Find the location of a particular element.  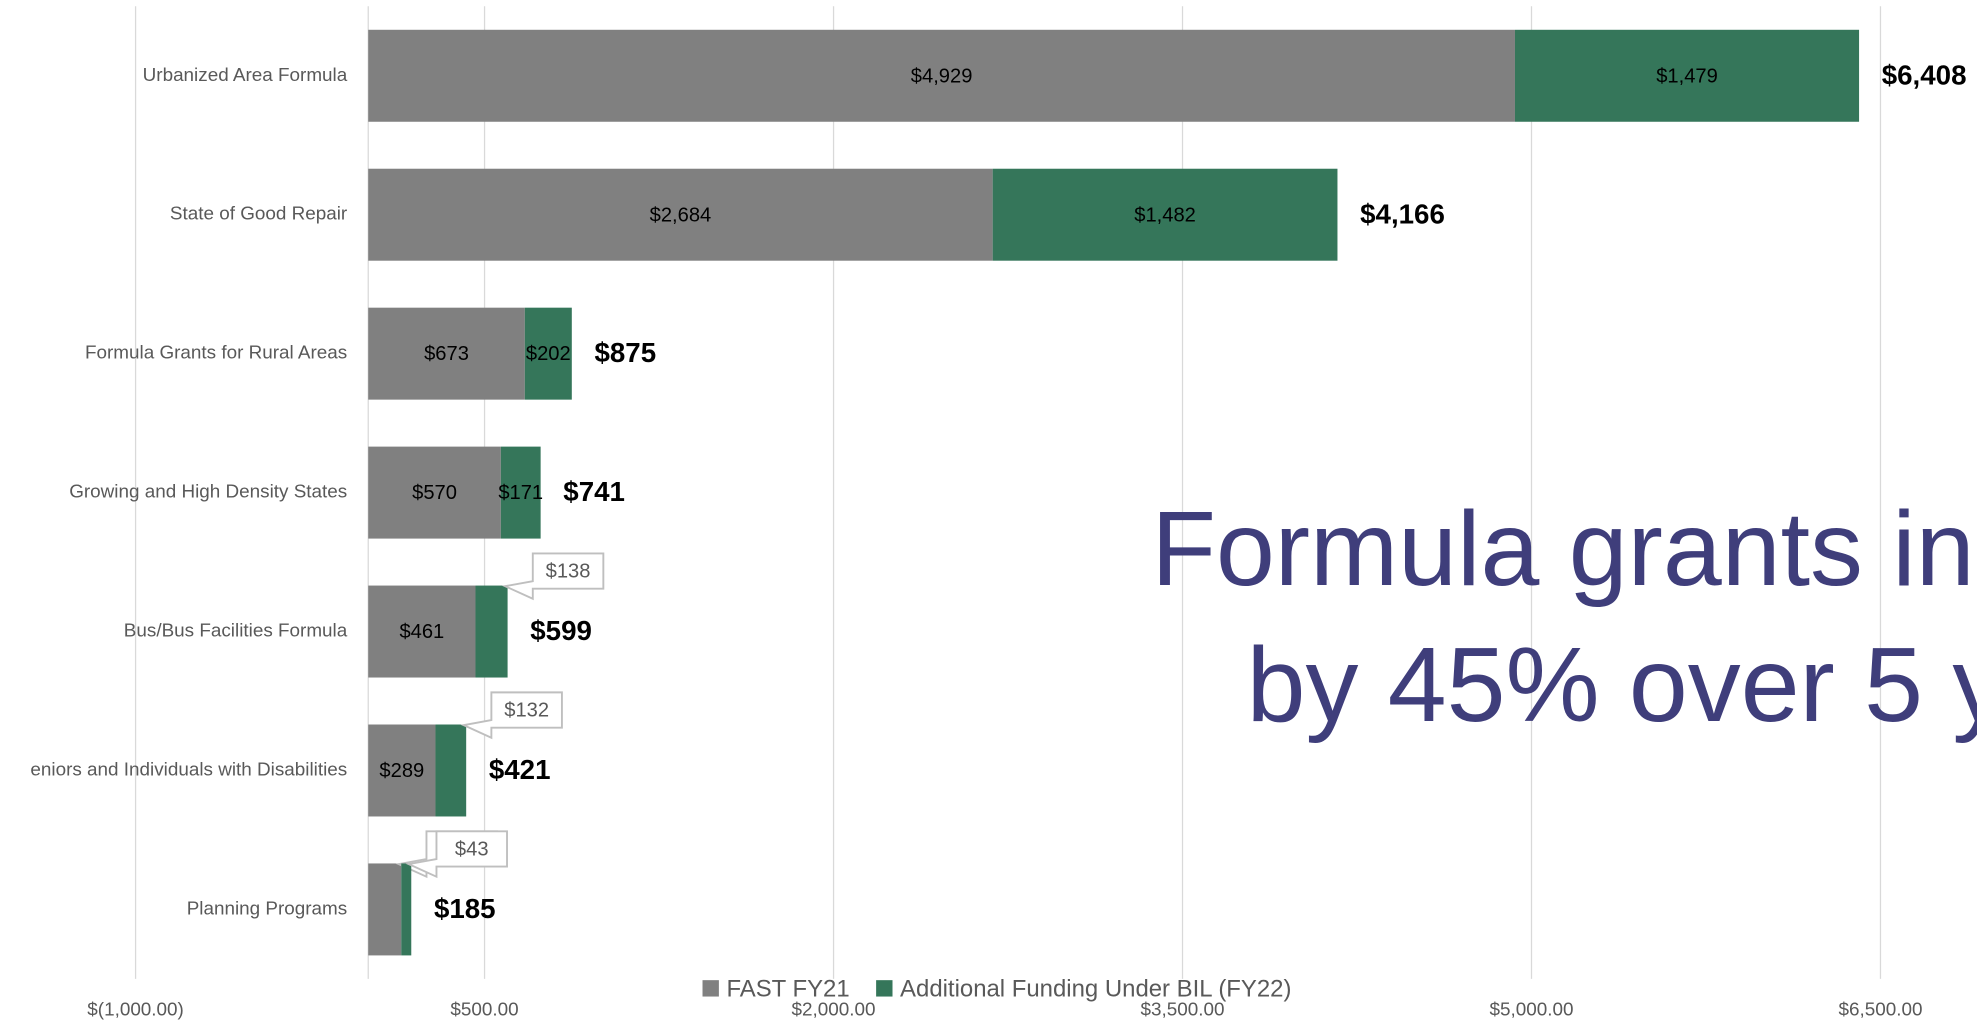

data-label: $202 is located at coordinates (548, 354).